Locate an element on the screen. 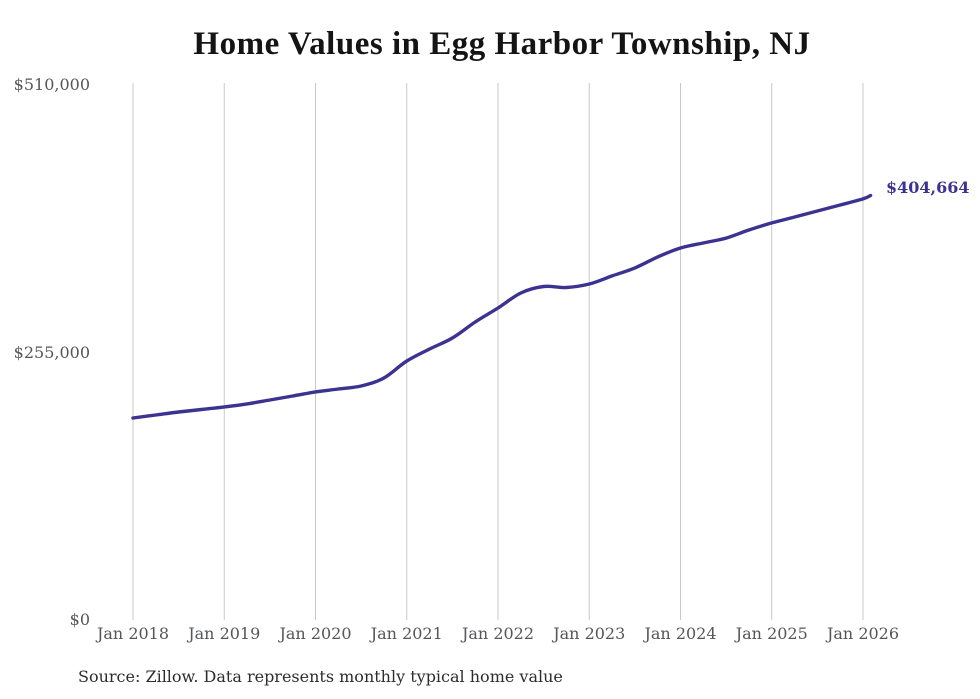 This screenshot has width=980, height=699. x-axis-tick-label: Jan 2022 is located at coordinates (498, 633).